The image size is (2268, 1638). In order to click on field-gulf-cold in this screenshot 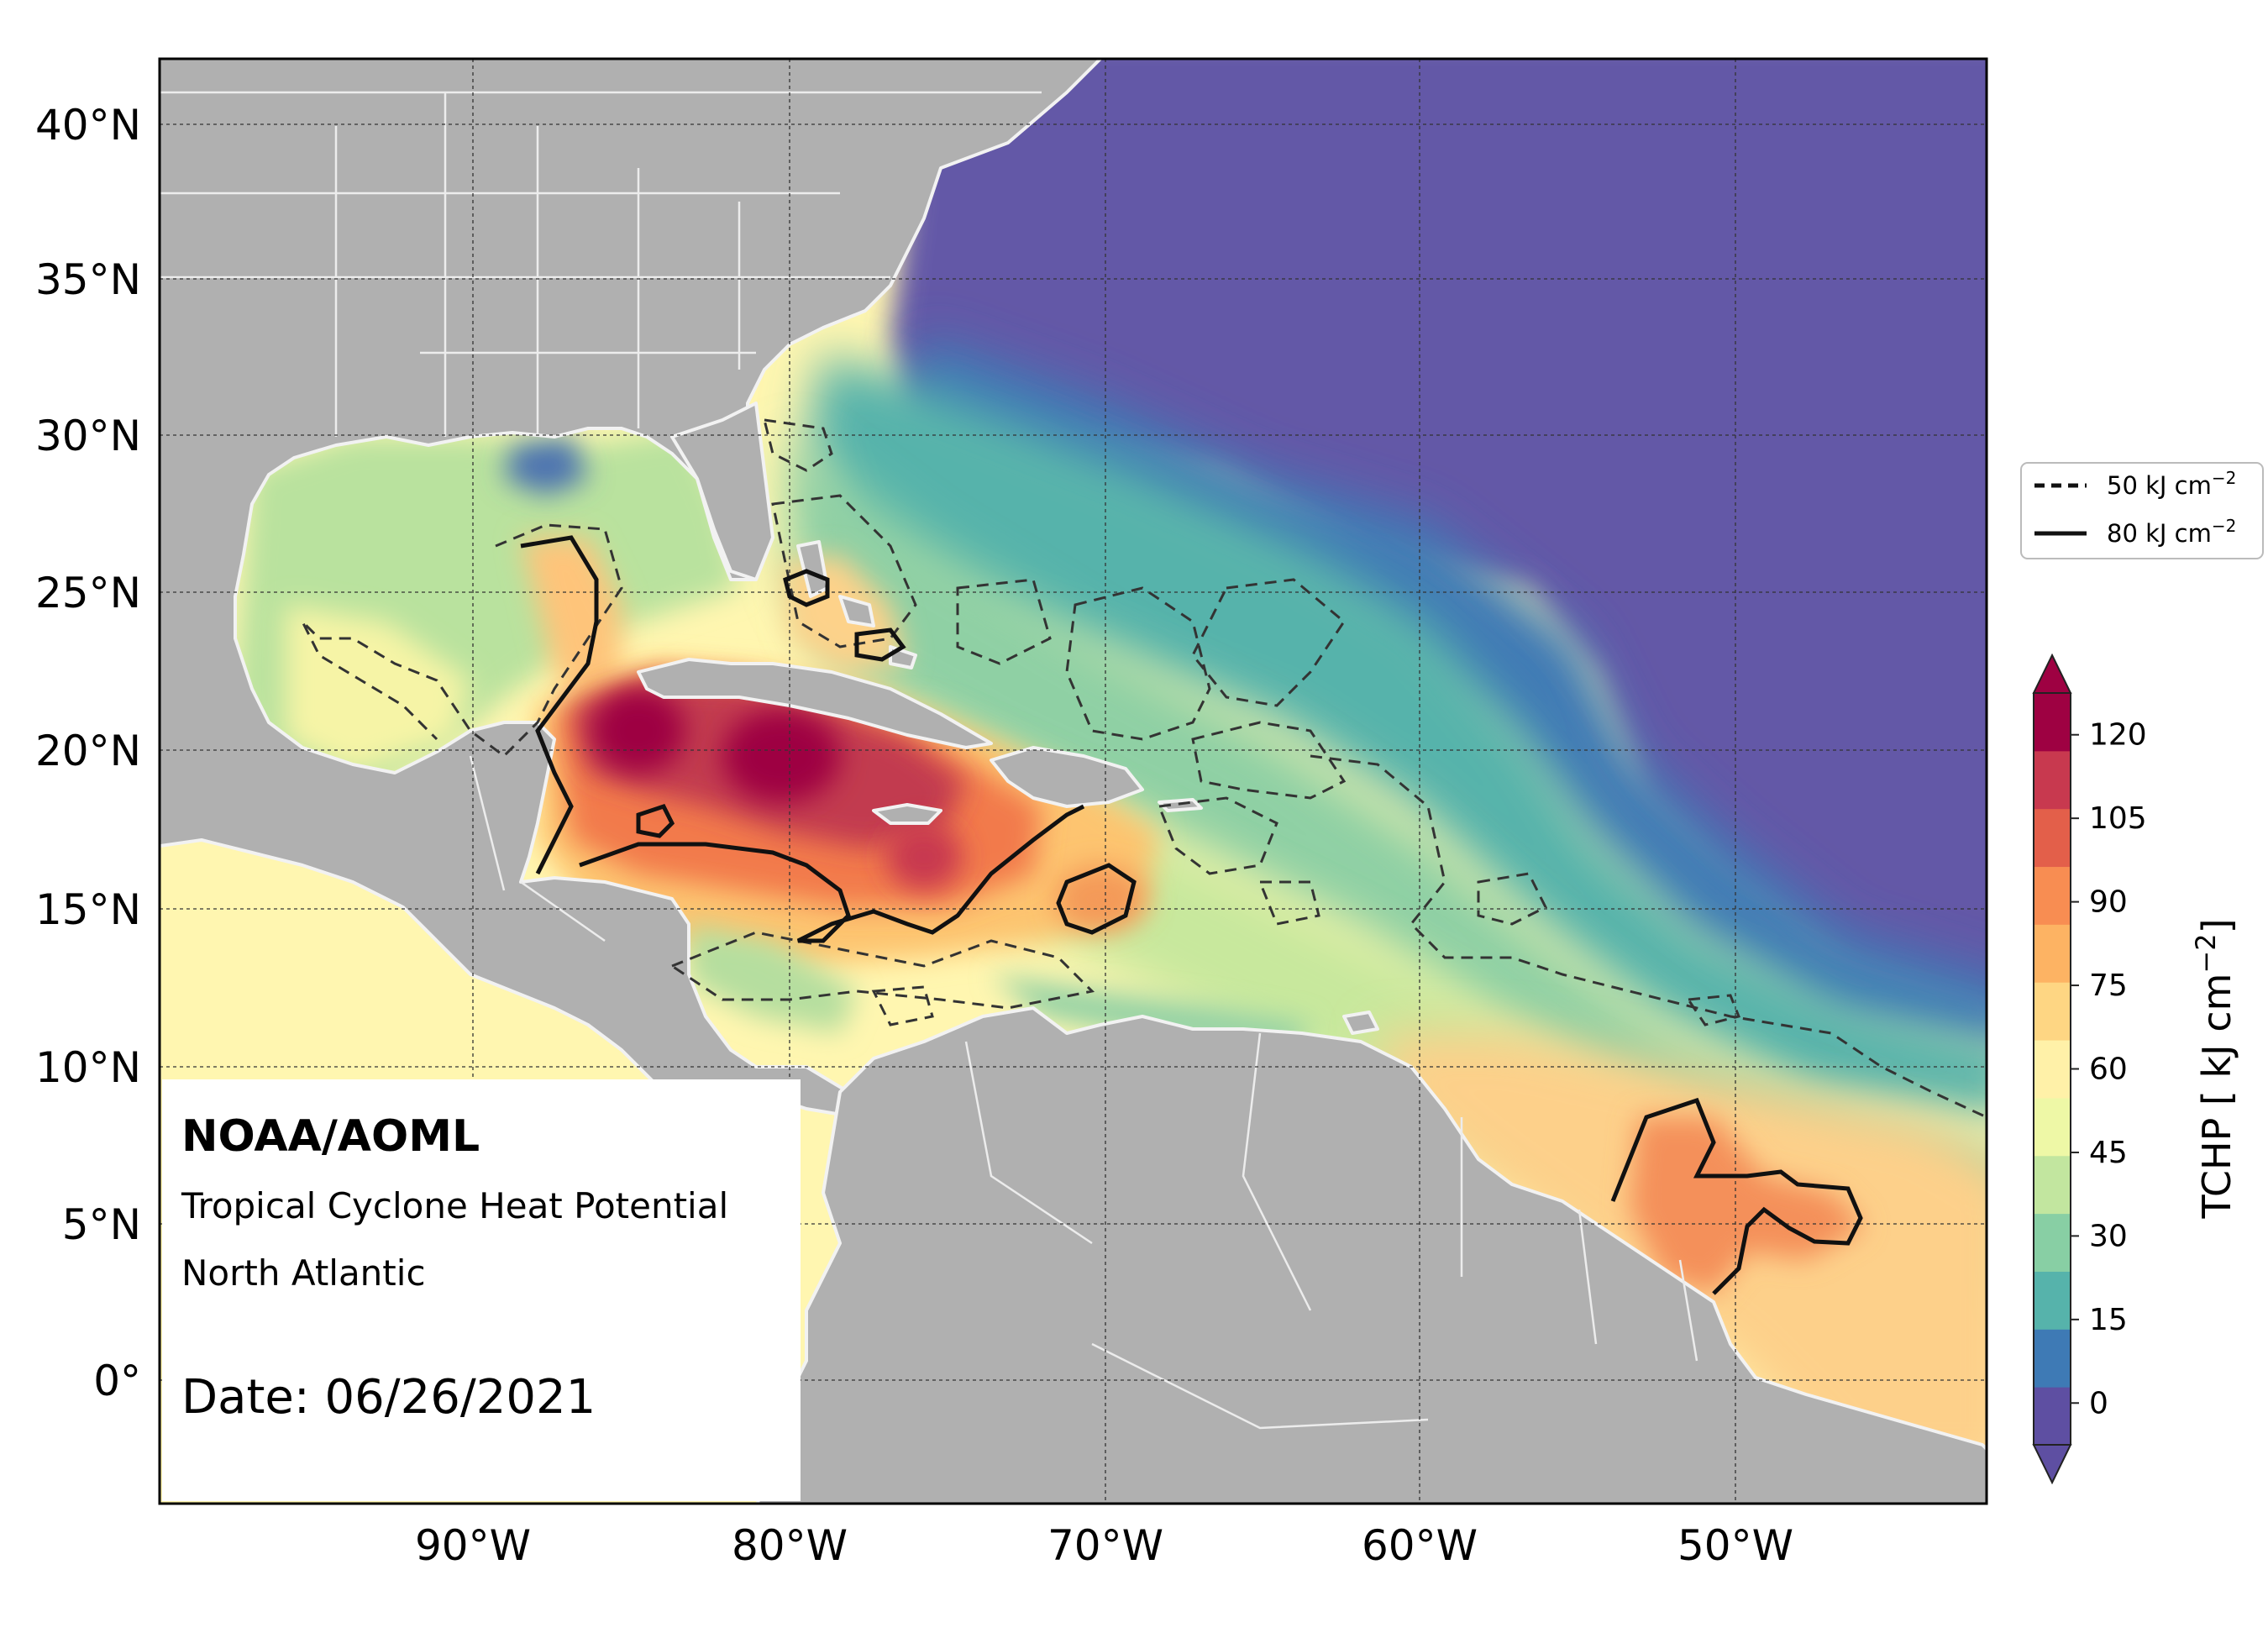, I will do `click(546, 466)`.